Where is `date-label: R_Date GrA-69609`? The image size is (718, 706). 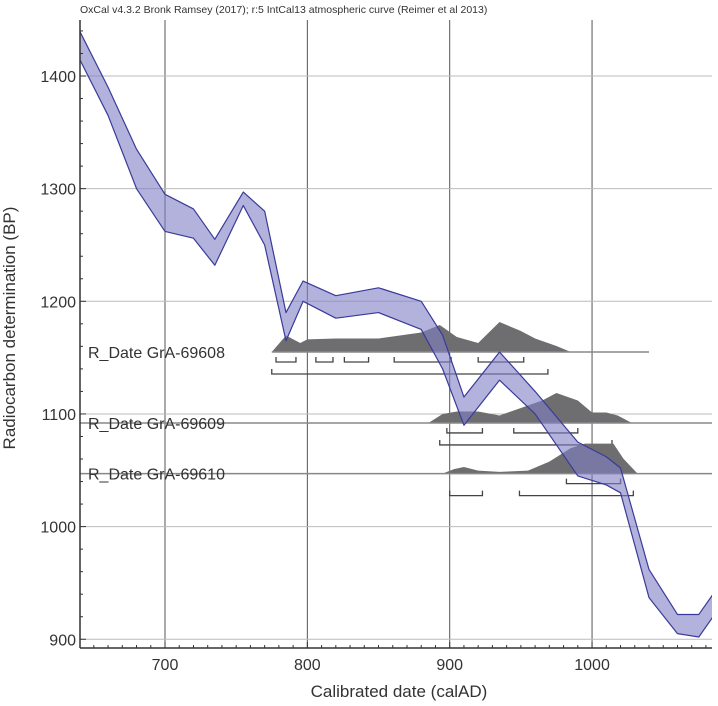 date-label: R_Date GrA-69609 is located at coordinates (156, 424).